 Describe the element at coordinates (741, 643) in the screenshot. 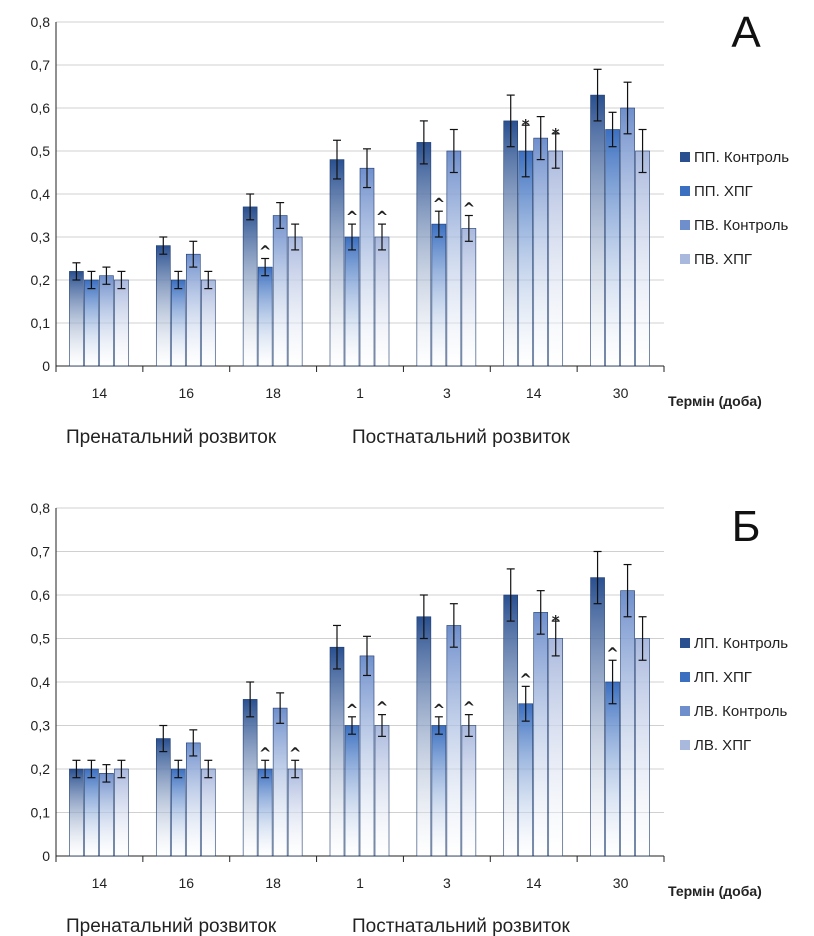

I see `legend-label: ЛП. Контроль` at that location.